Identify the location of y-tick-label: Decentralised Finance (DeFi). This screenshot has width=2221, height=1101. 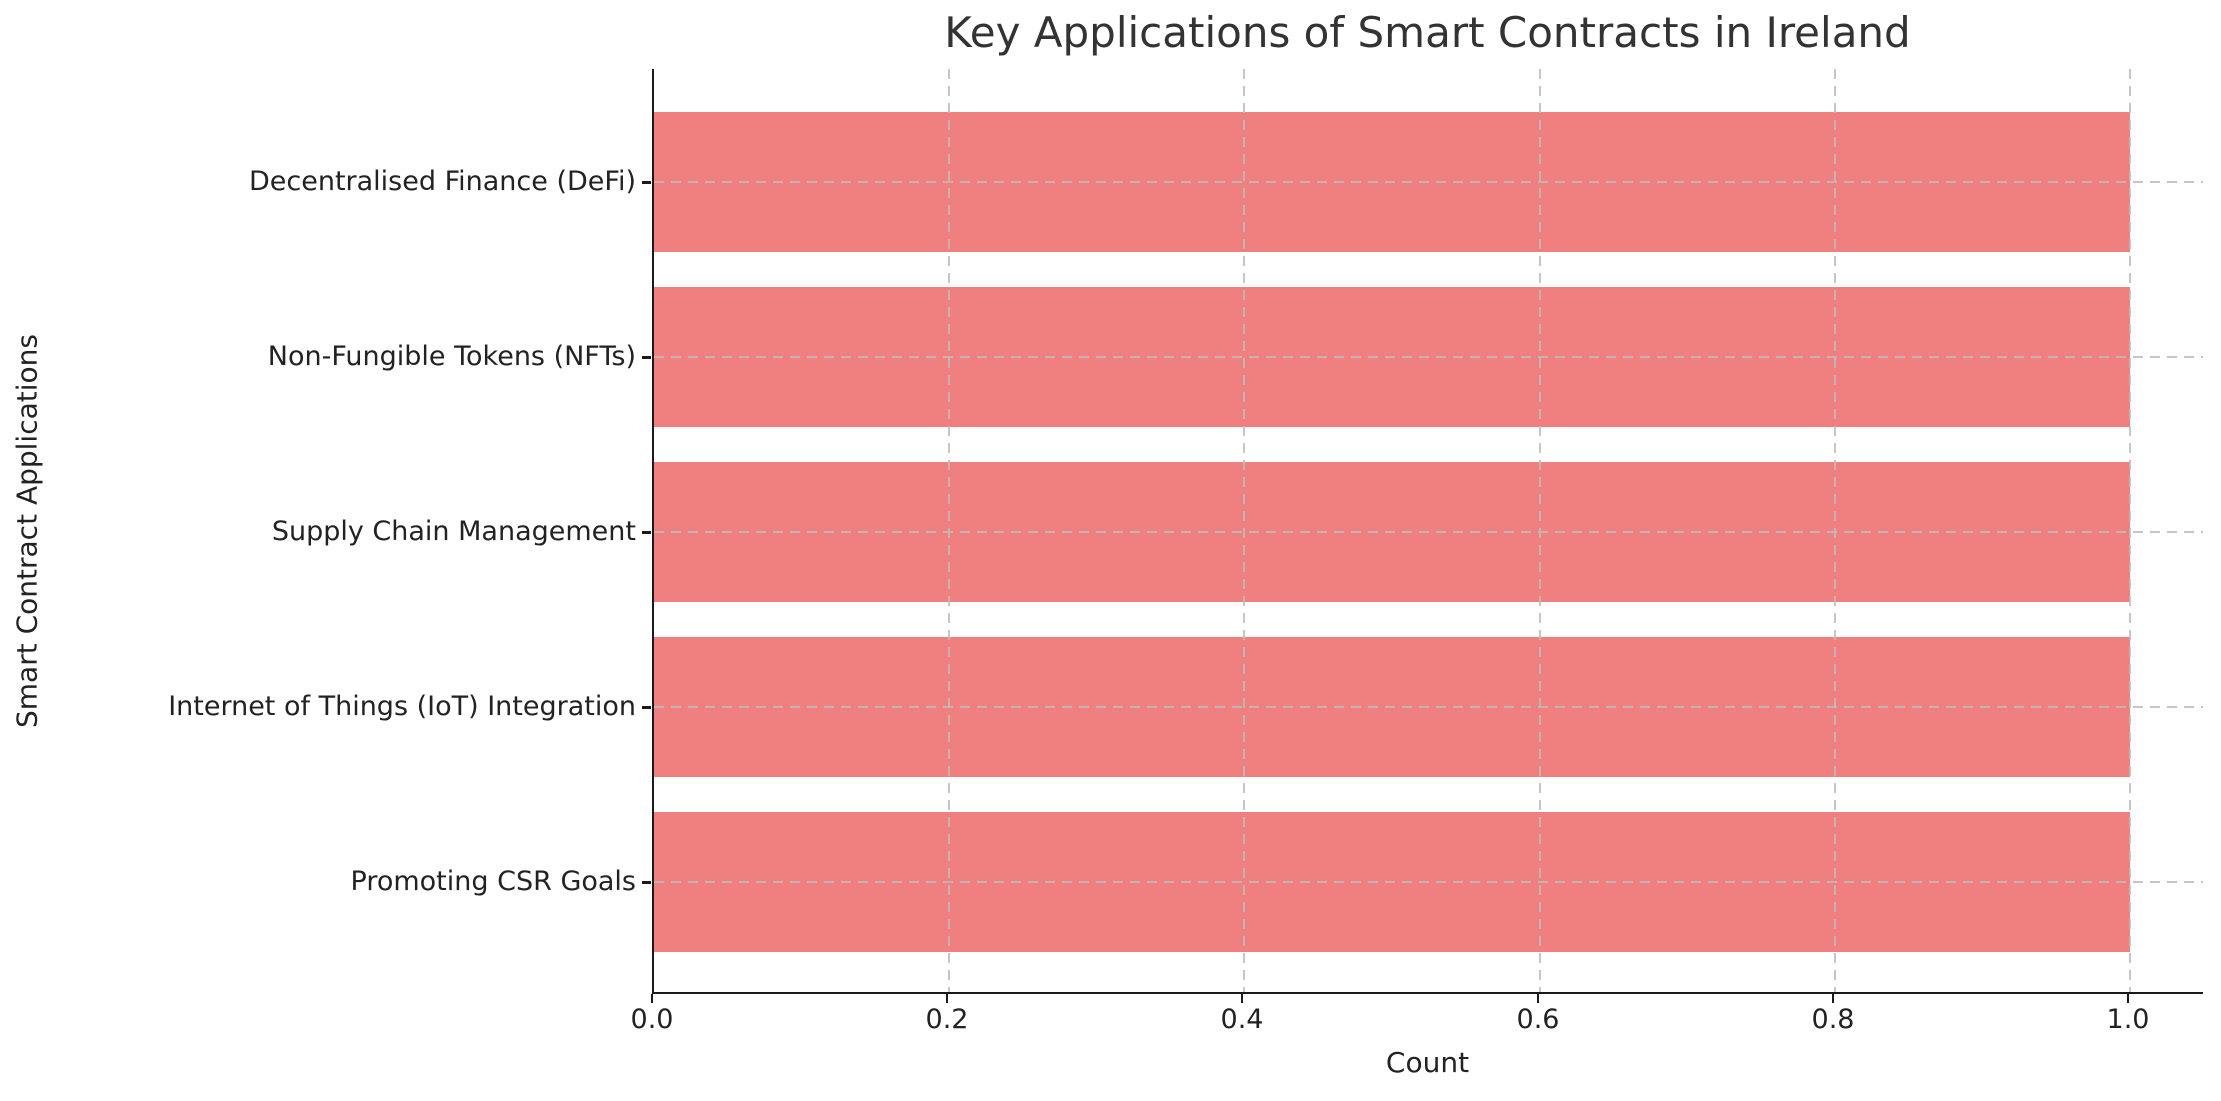
(442, 181).